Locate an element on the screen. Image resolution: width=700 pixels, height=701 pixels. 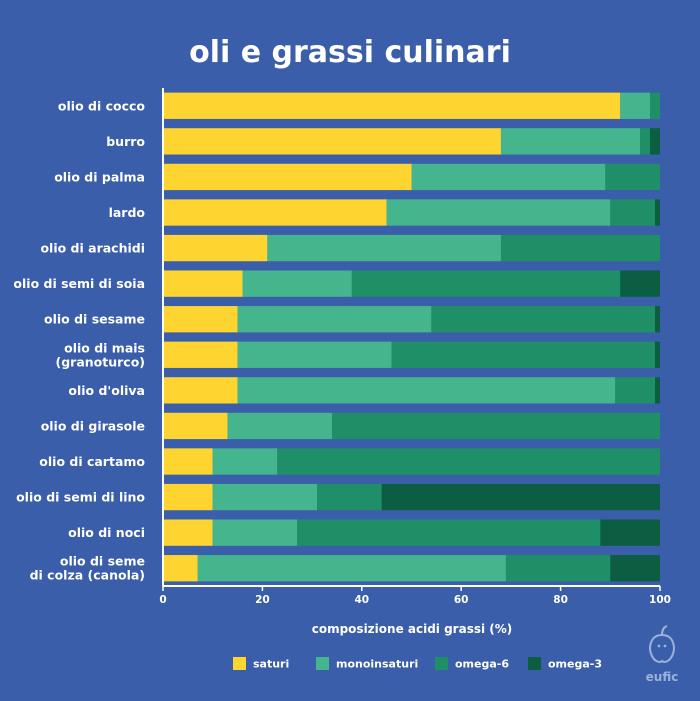
category-label-line: olio di semi di soia is located at coordinates (79, 283).